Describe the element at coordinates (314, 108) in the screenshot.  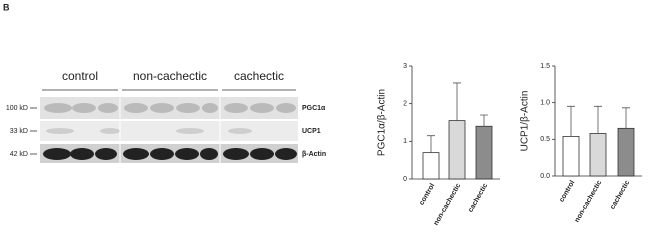
I see `protein-label: PGC1α` at that location.